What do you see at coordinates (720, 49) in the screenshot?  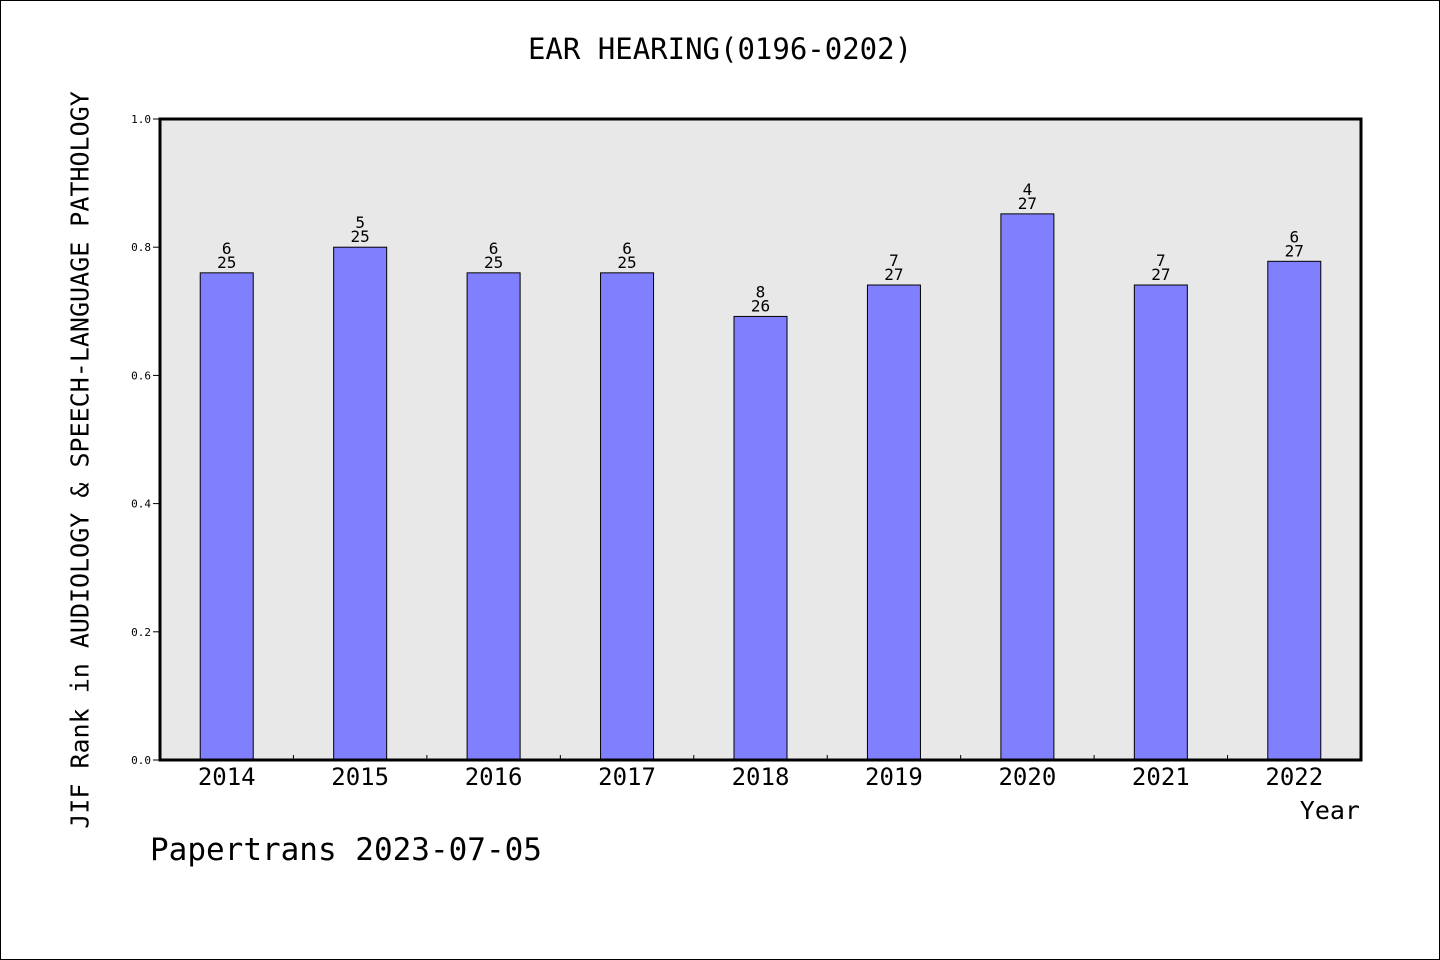 I see `chart-title: EAR HEARING(0196-0202)` at bounding box center [720, 49].